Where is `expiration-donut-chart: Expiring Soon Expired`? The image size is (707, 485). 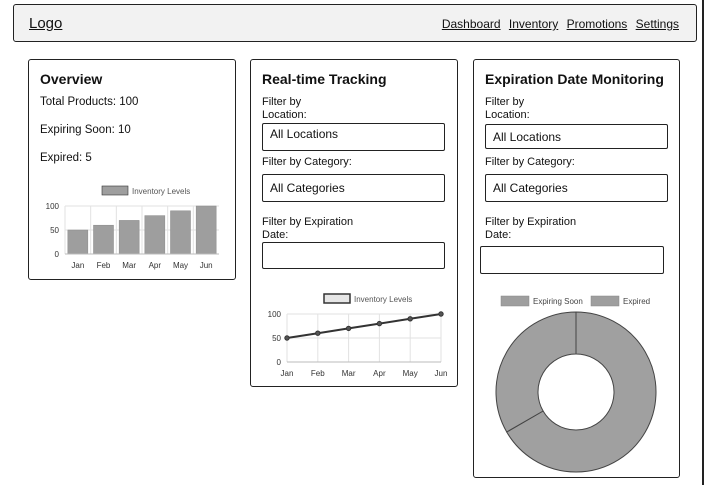 expiration-donut-chart: Expiring Soon Expired is located at coordinates (576, 384).